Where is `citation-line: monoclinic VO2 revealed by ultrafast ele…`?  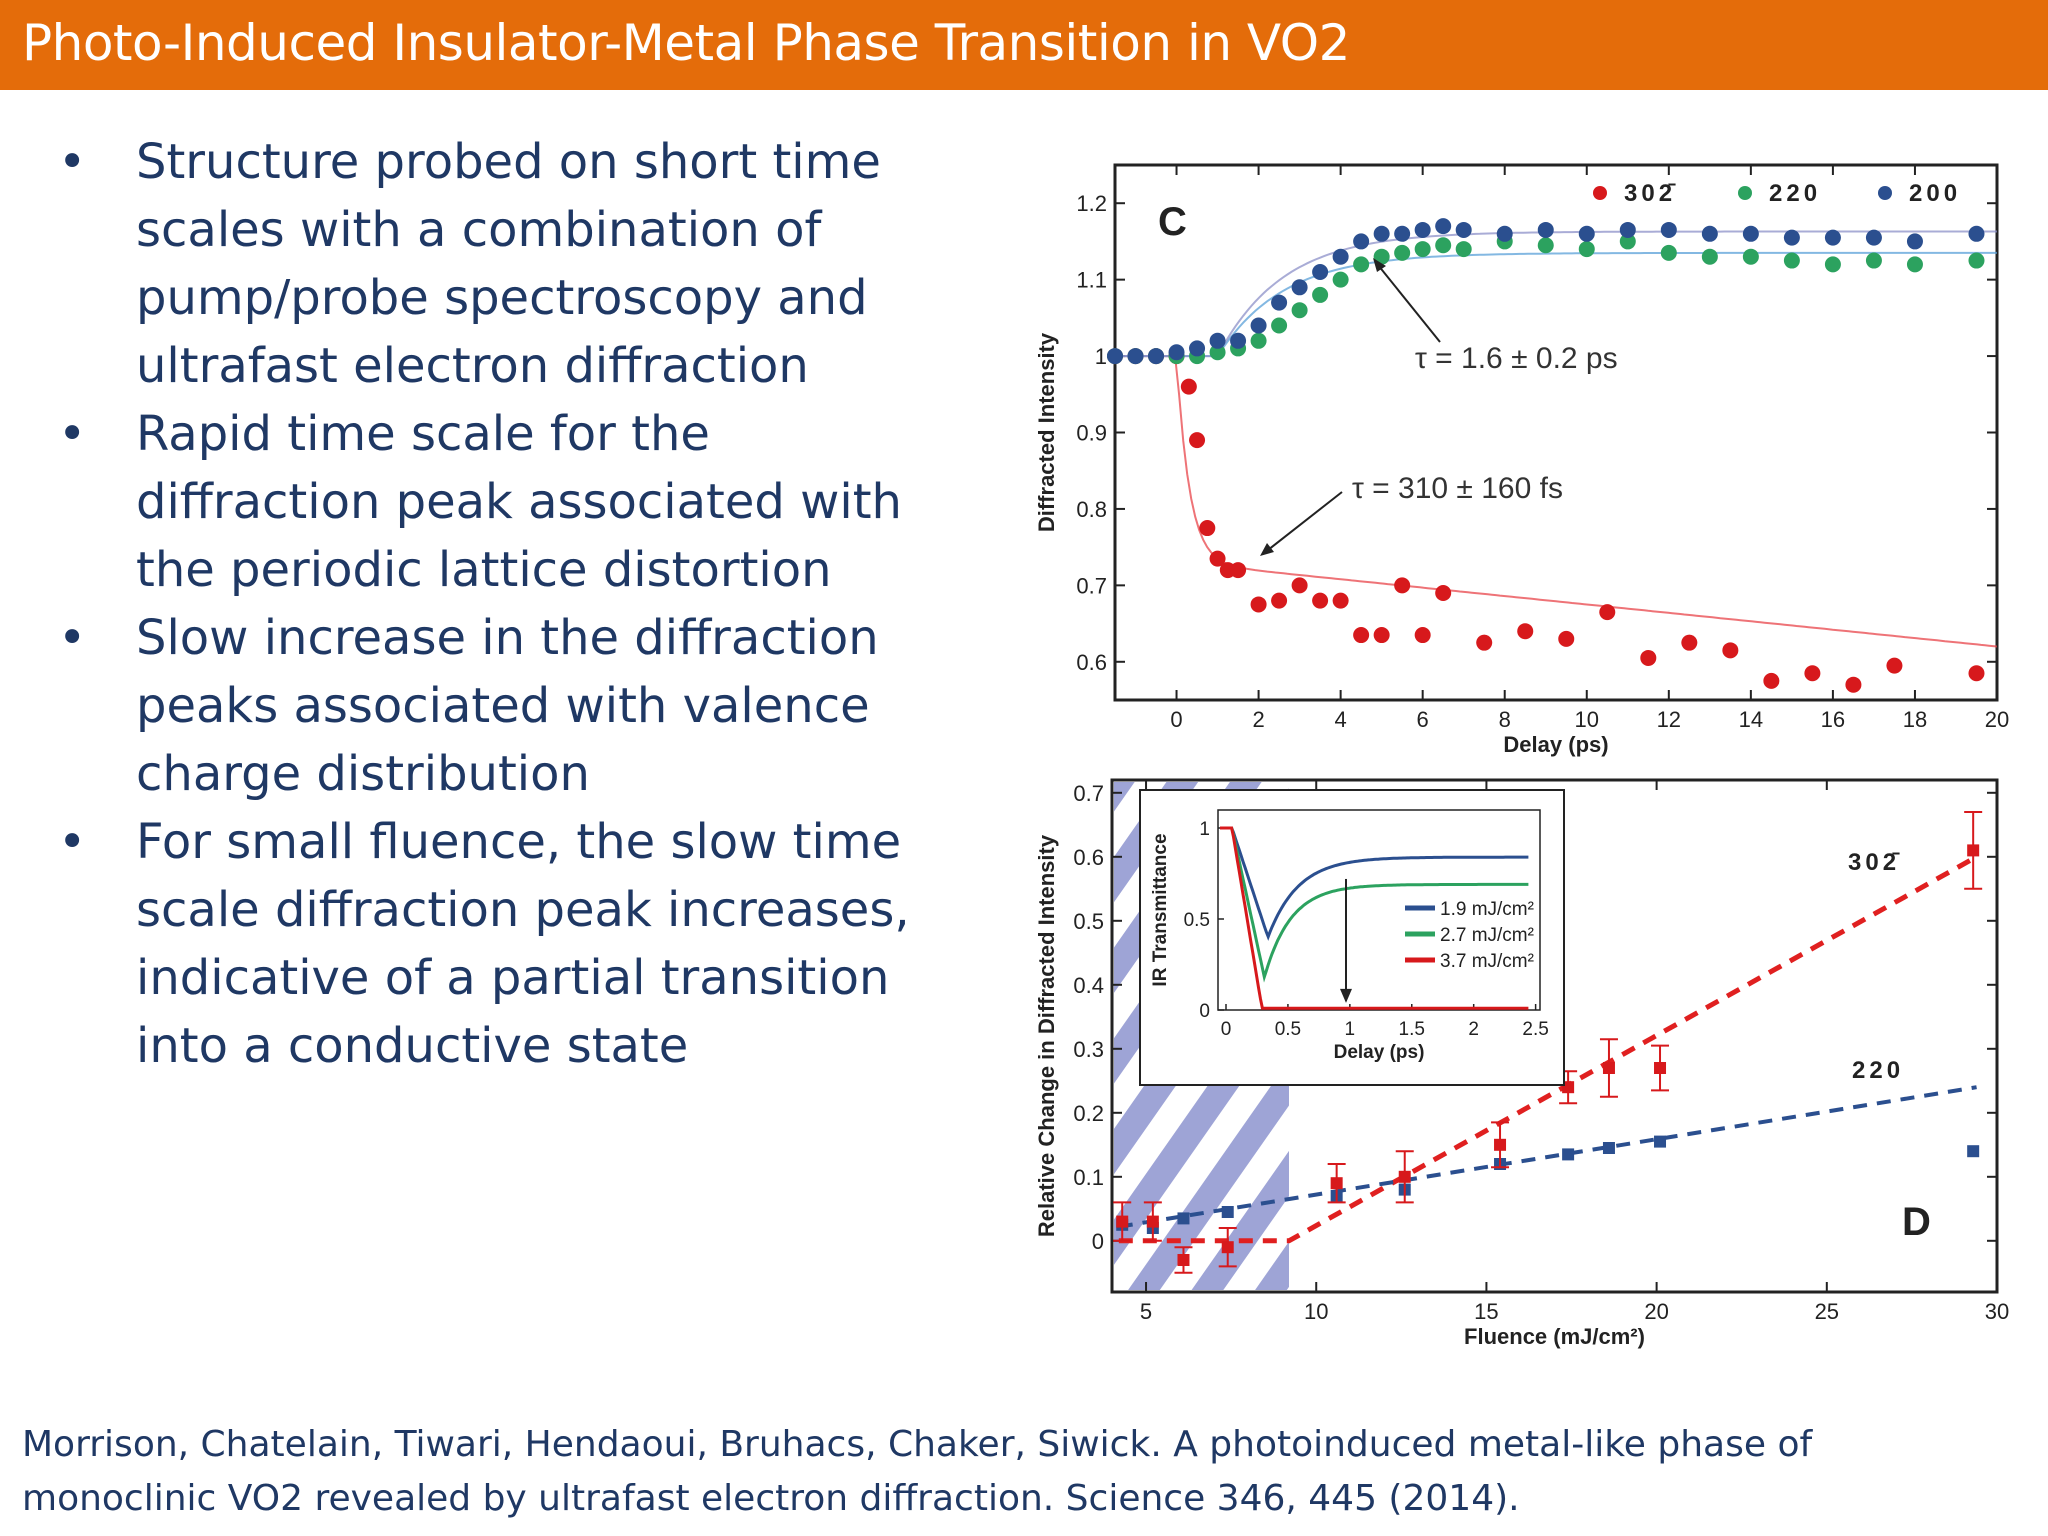
citation-line: monoclinic VO2 revealed by ultrafast ele… is located at coordinates (771, 1498).